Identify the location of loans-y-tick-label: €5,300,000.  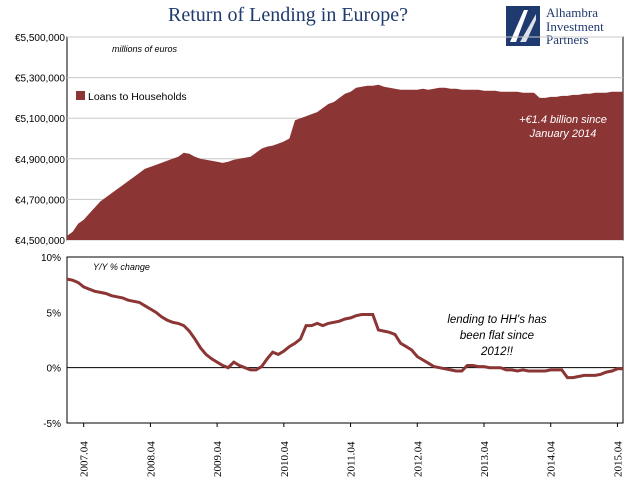
(40, 79).